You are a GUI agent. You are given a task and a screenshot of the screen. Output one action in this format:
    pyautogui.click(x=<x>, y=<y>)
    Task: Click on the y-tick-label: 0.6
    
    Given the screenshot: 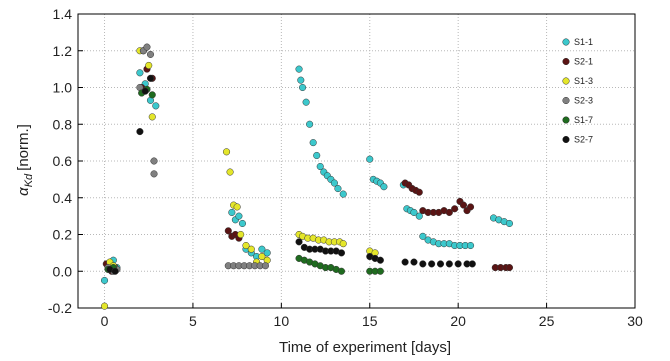 What is the action you would take?
    pyautogui.click(x=63, y=161)
    